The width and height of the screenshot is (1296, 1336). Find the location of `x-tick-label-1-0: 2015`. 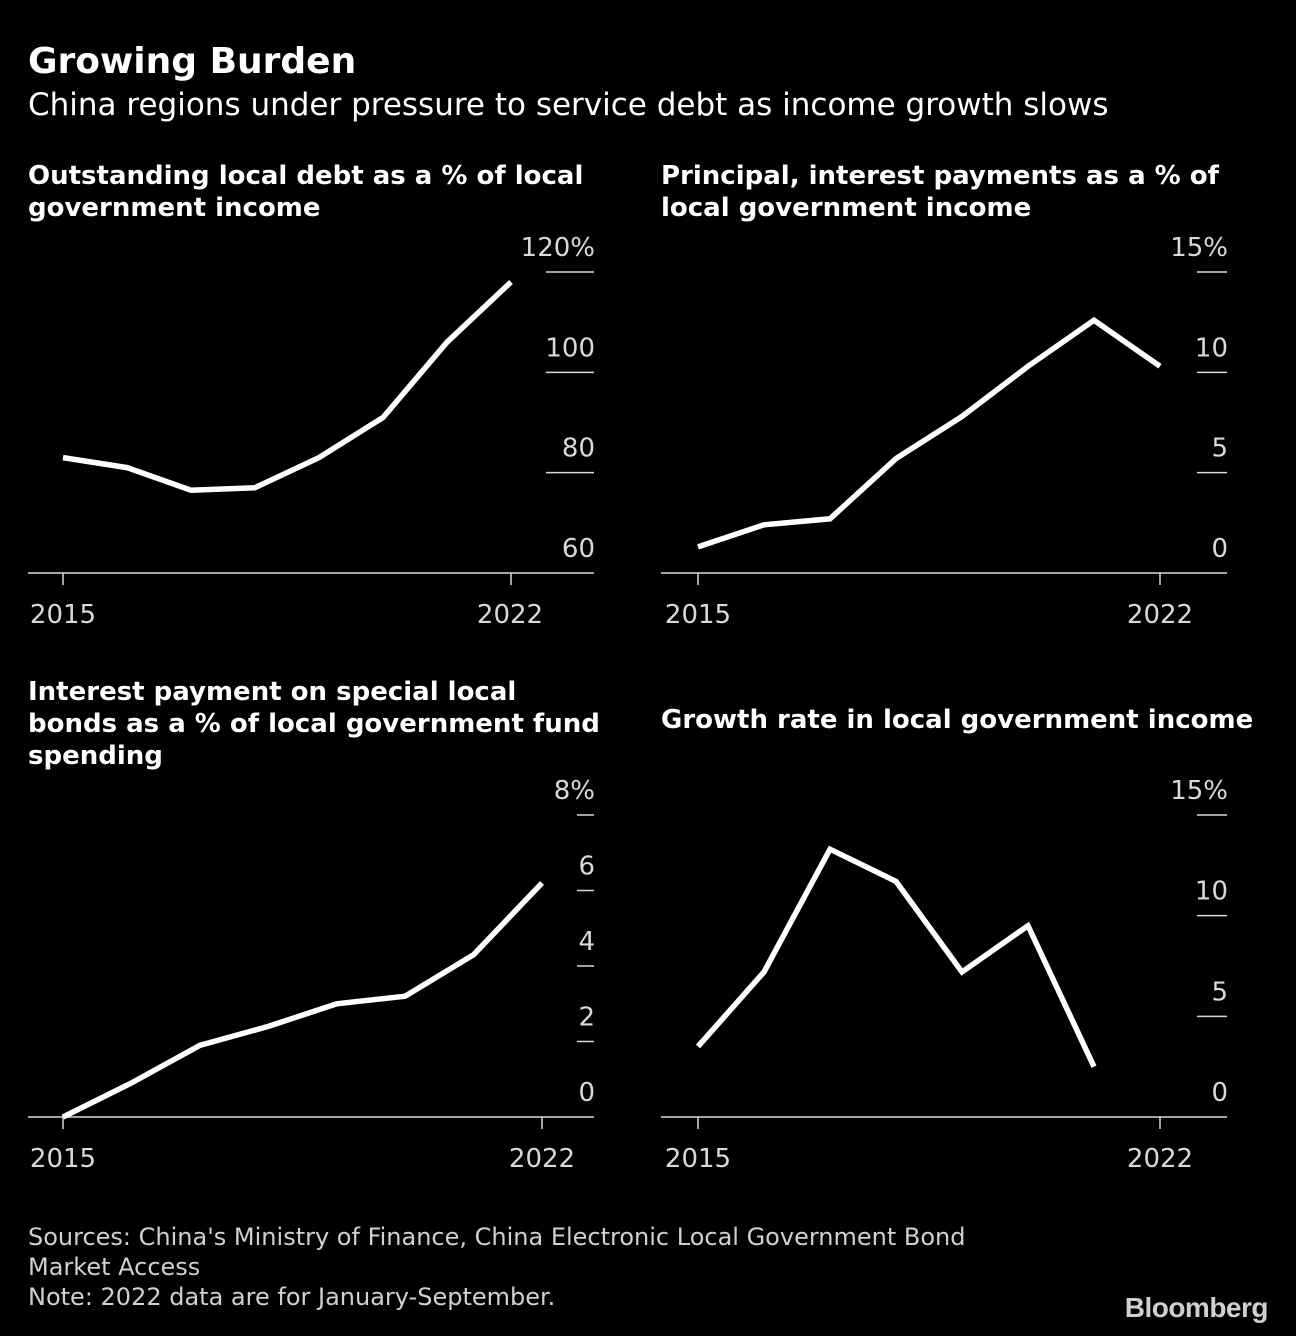

x-tick-label-1-0: 2015 is located at coordinates (698, 615).